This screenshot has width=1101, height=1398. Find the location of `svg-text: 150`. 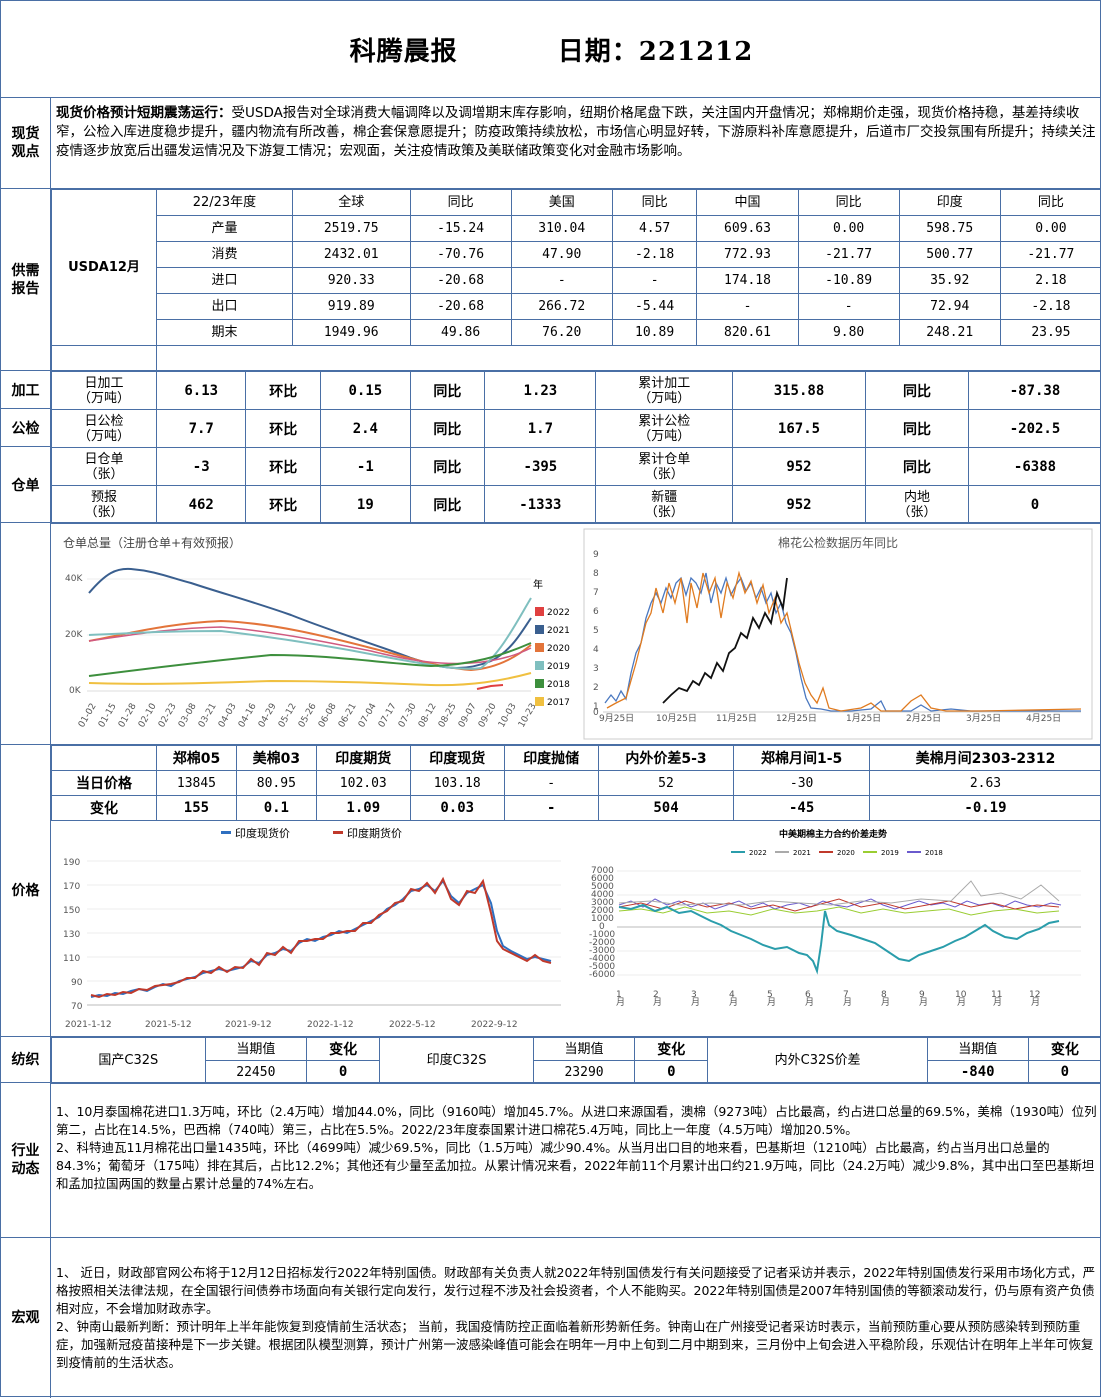

svg-text: 150 is located at coordinates (71, 911).